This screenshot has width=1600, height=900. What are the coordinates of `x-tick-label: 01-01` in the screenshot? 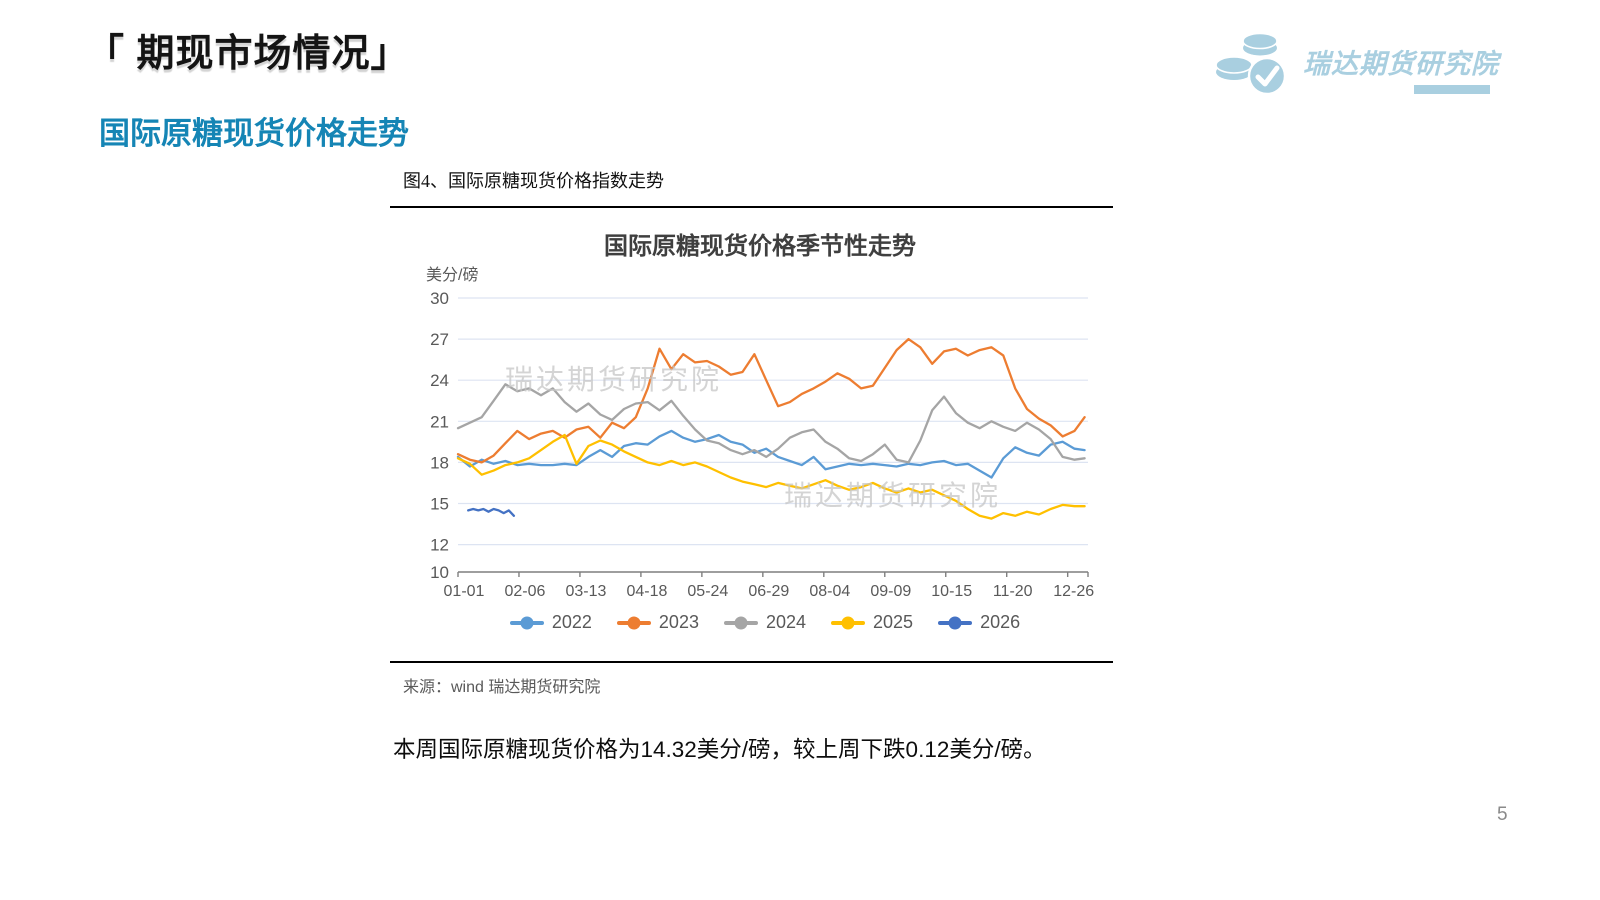 It's located at (464, 591).